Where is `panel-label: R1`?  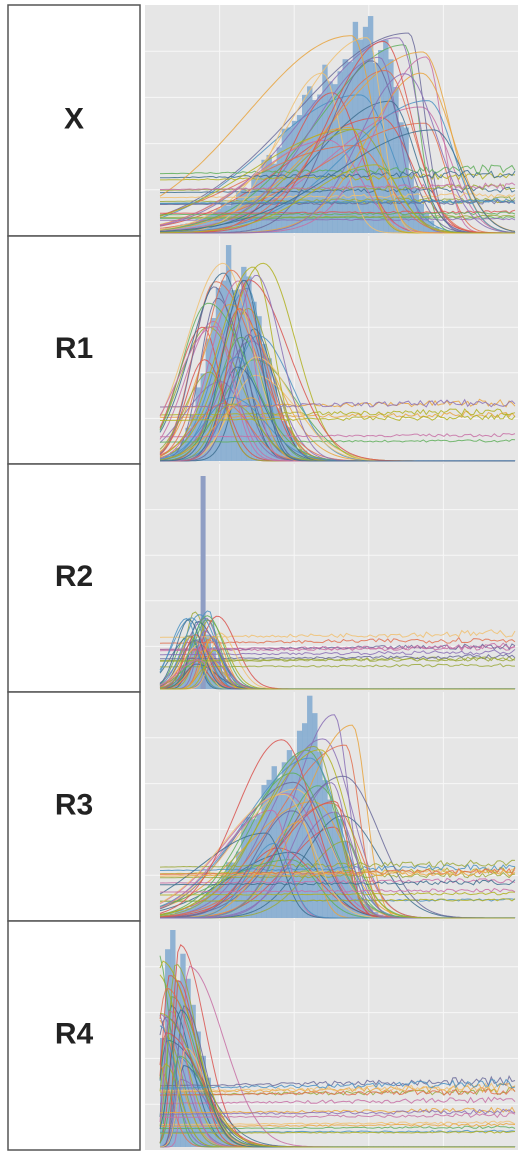 panel-label: R1 is located at coordinates (74, 348).